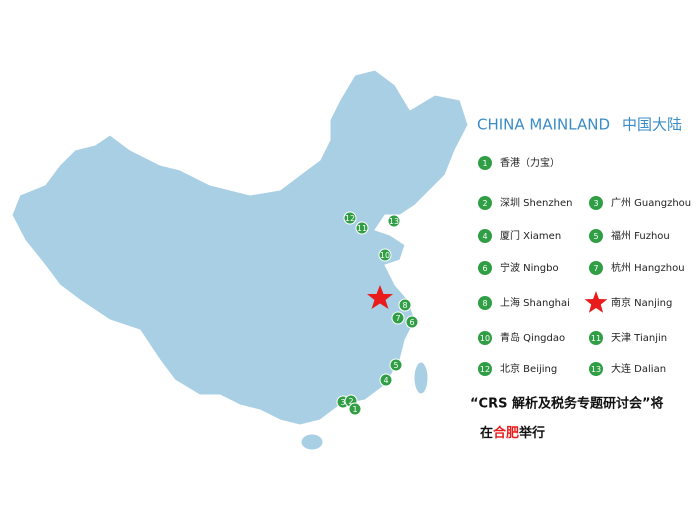  What do you see at coordinates (543, 125) in the screenshot?
I see `title-en: CHINA MAINLAND` at bounding box center [543, 125].